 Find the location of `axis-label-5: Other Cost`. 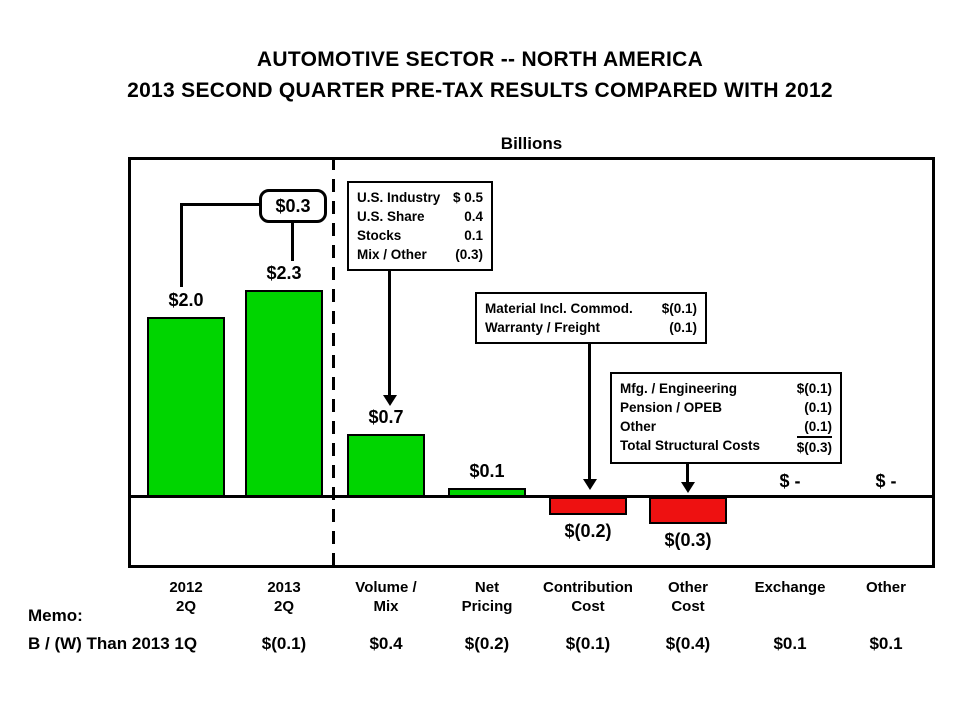

axis-label-5: Other Cost is located at coordinates (687, 597).